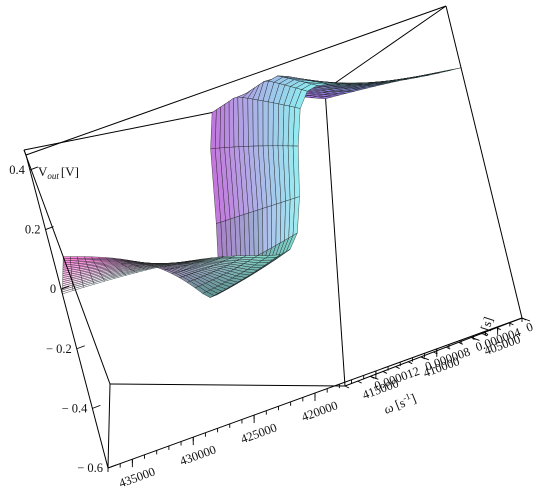  I want to click on omega-tick-label: 435000, so click(137, 477).